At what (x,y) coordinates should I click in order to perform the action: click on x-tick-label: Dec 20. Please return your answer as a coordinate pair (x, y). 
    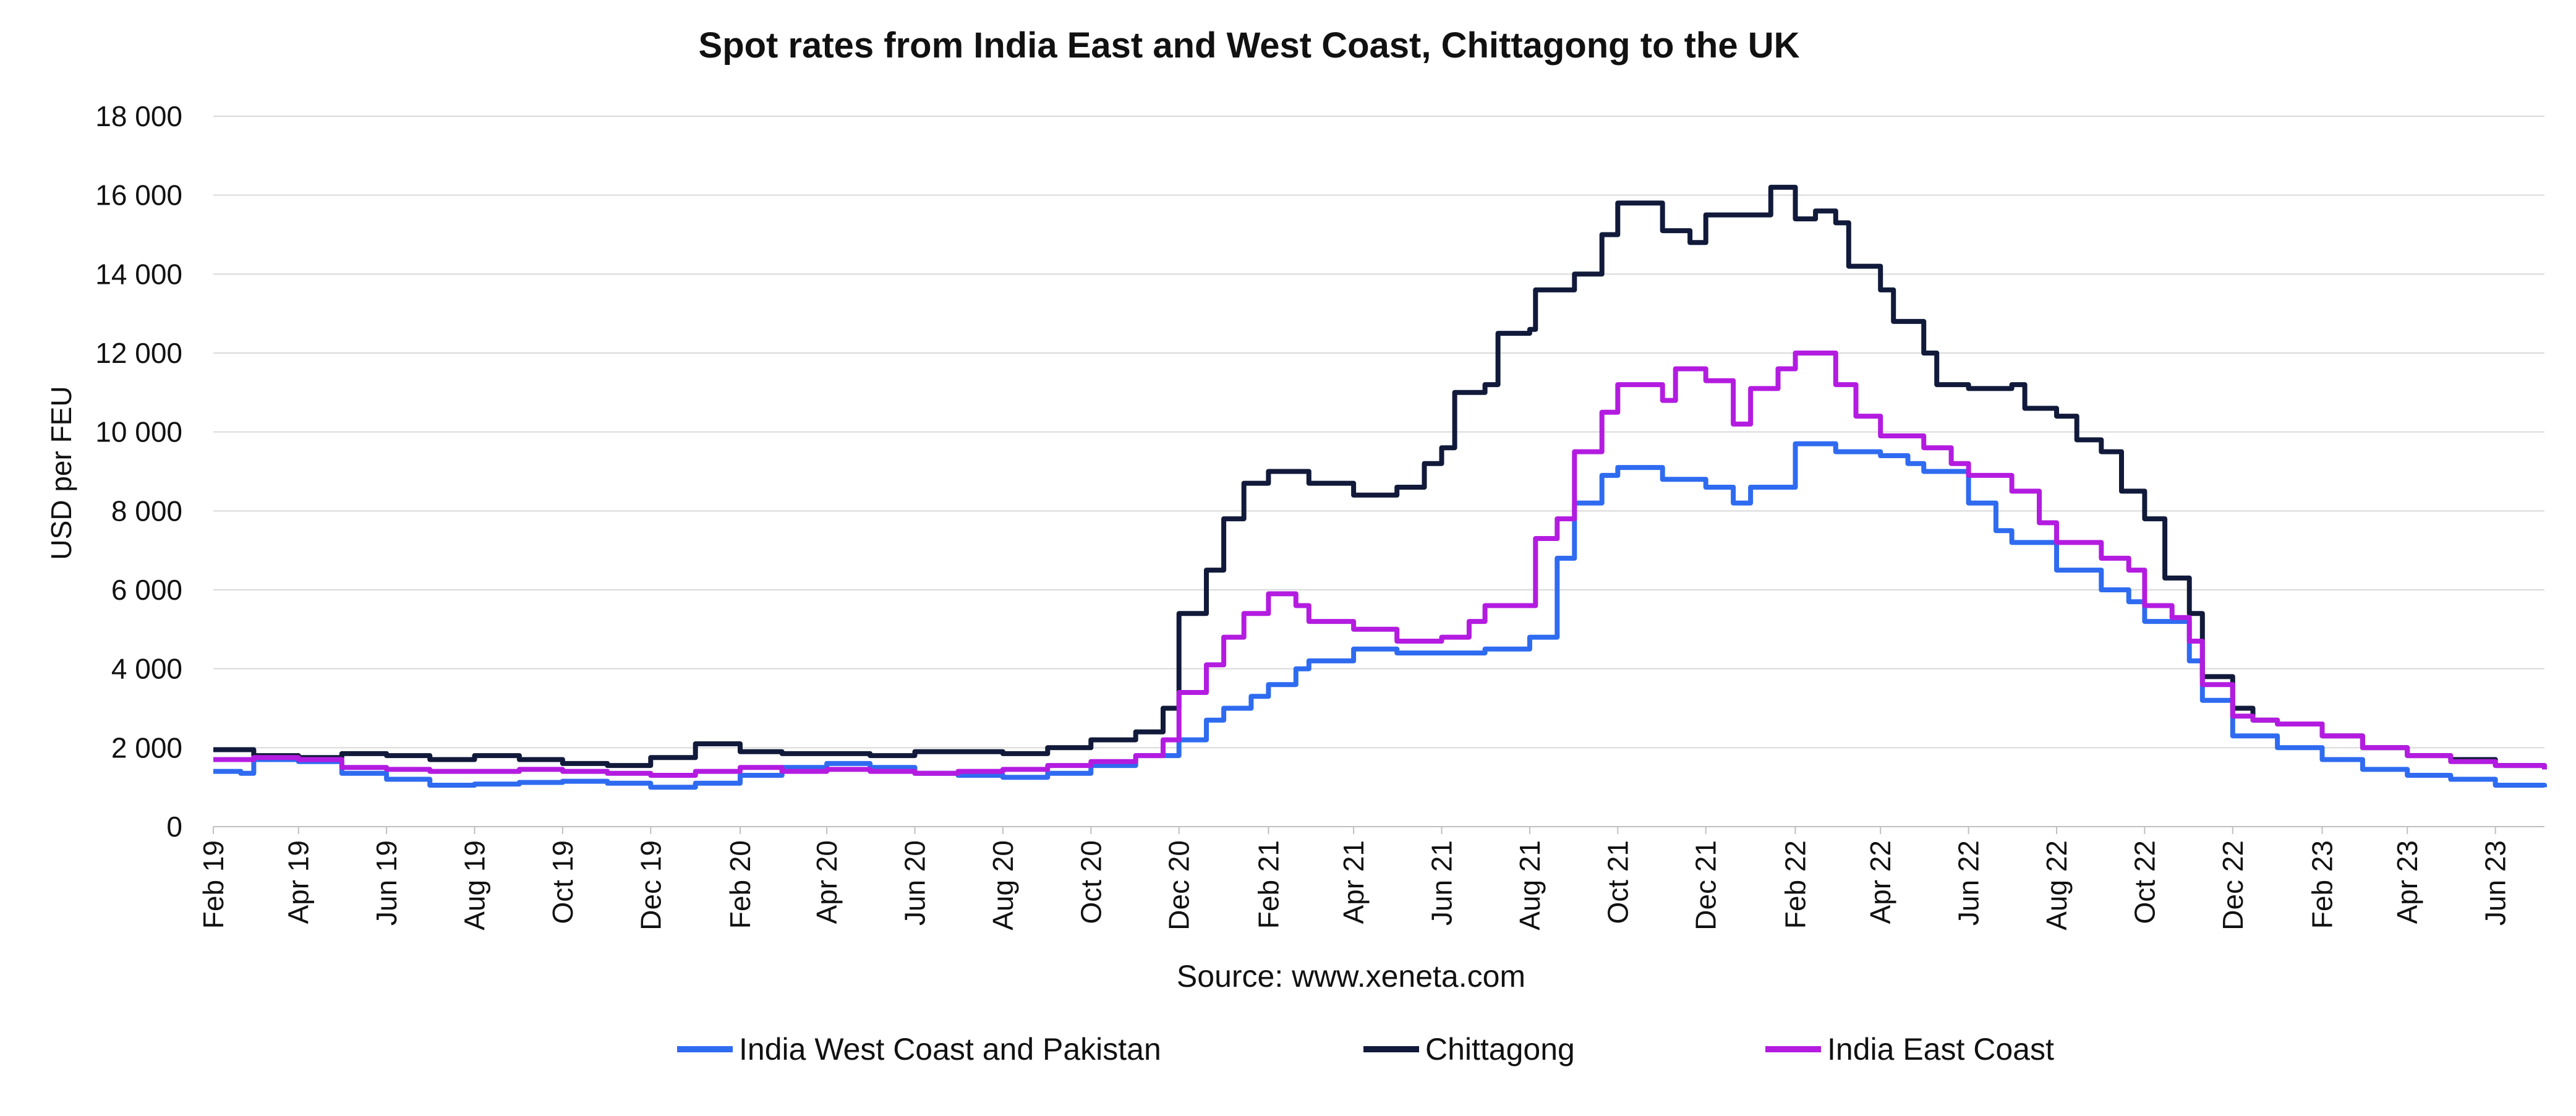
    Looking at the image, I should click on (1179, 885).